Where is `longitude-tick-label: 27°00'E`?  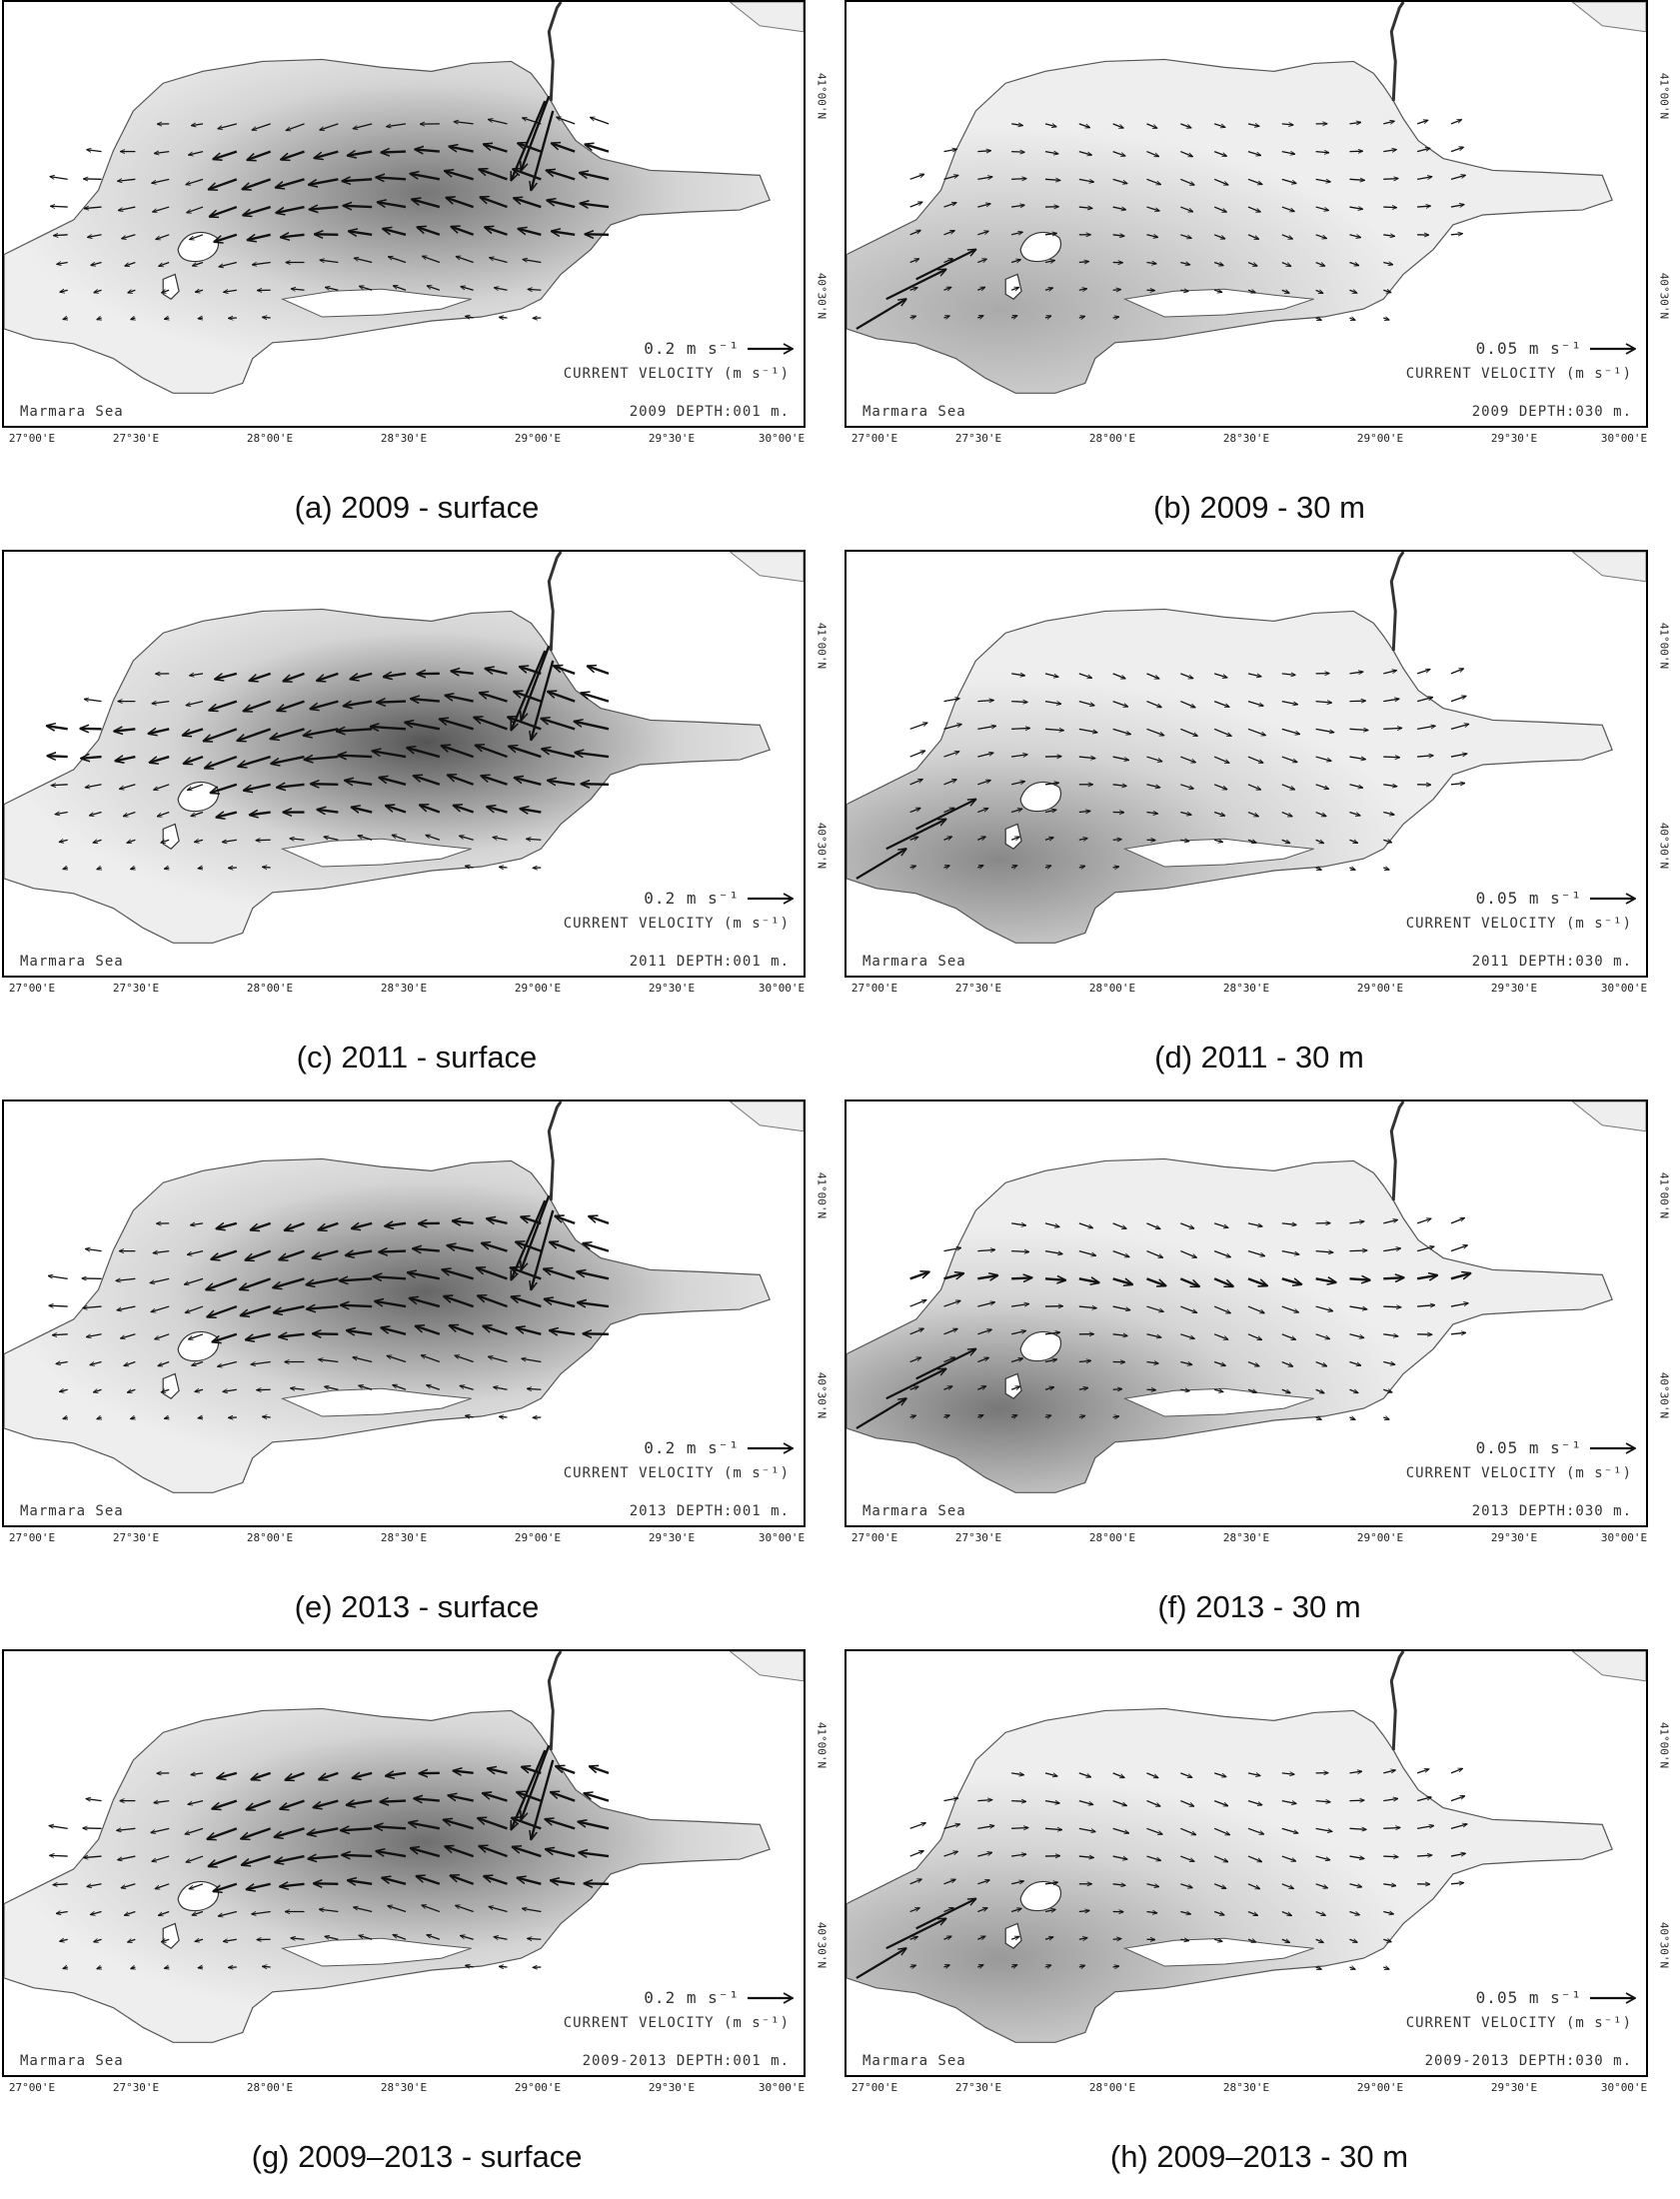
longitude-tick-label: 27°00'E is located at coordinates (874, 2088).